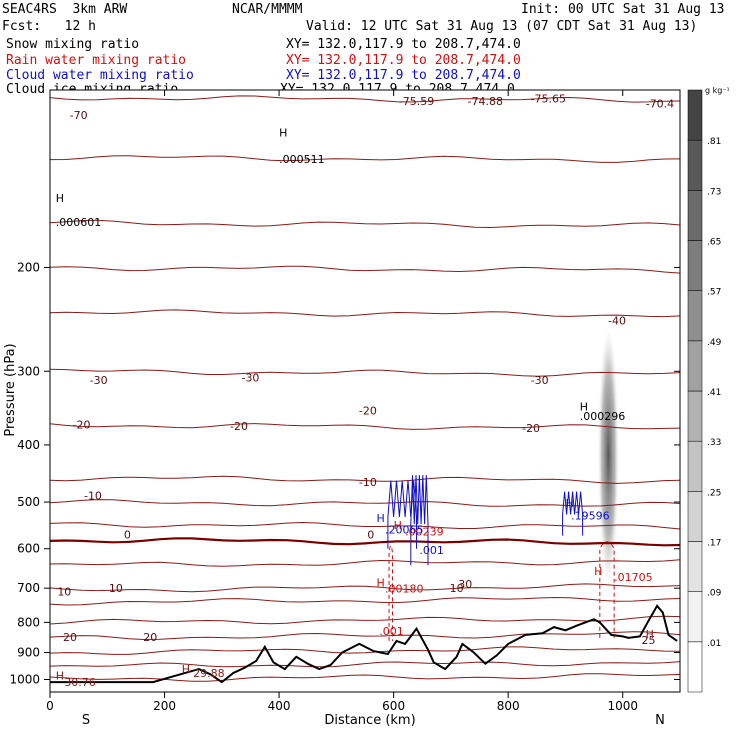 This screenshot has width=740, height=740. I want to click on rain-water-contour, so click(607, 589).